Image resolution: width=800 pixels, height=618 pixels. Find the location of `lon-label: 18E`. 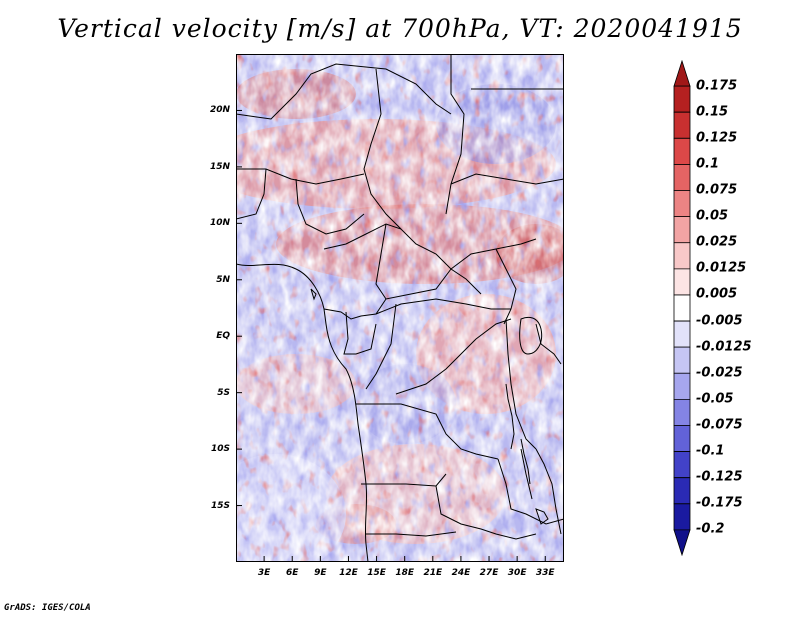

lon-label: 18E is located at coordinates (405, 573).